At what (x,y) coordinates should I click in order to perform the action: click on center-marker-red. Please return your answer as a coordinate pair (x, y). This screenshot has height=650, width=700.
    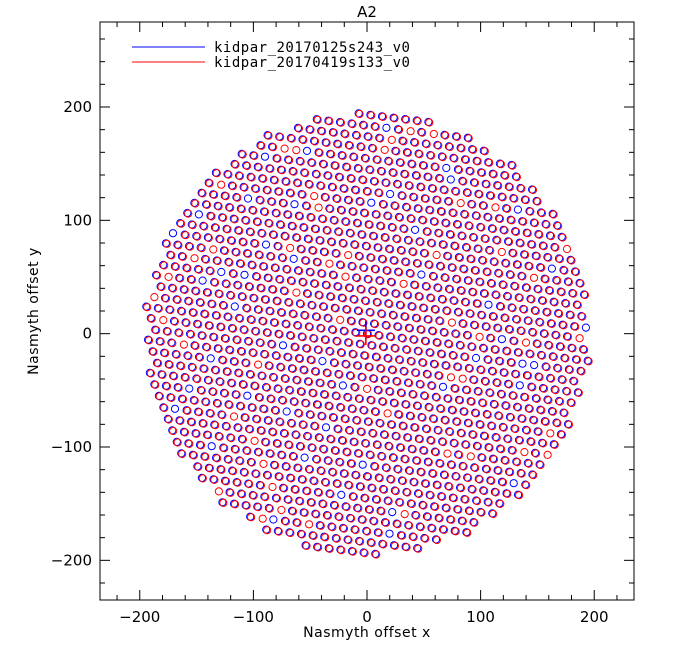
    Looking at the image, I should click on (365, 335).